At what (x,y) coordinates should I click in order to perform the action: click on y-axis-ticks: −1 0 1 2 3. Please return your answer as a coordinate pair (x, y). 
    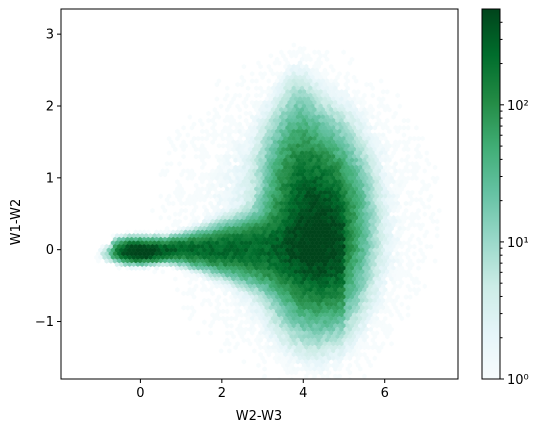
    Looking at the image, I should click on (48, 179).